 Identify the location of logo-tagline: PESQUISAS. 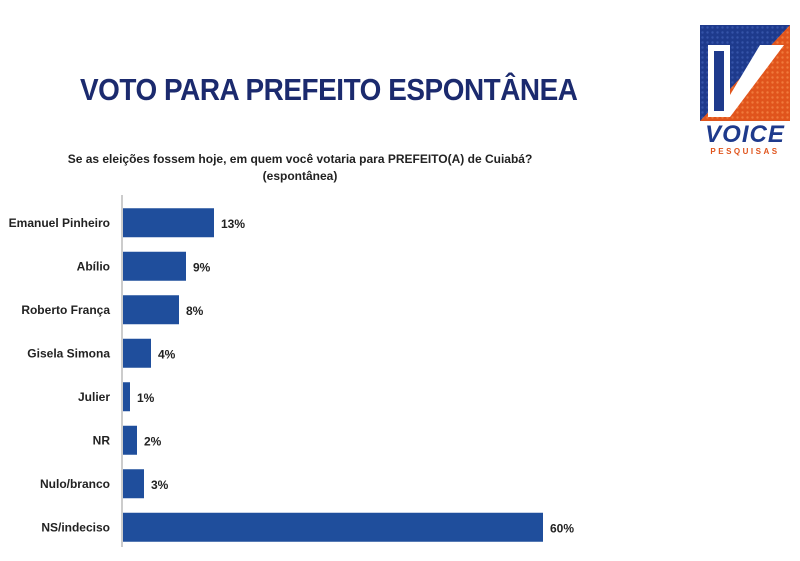
(745, 151).